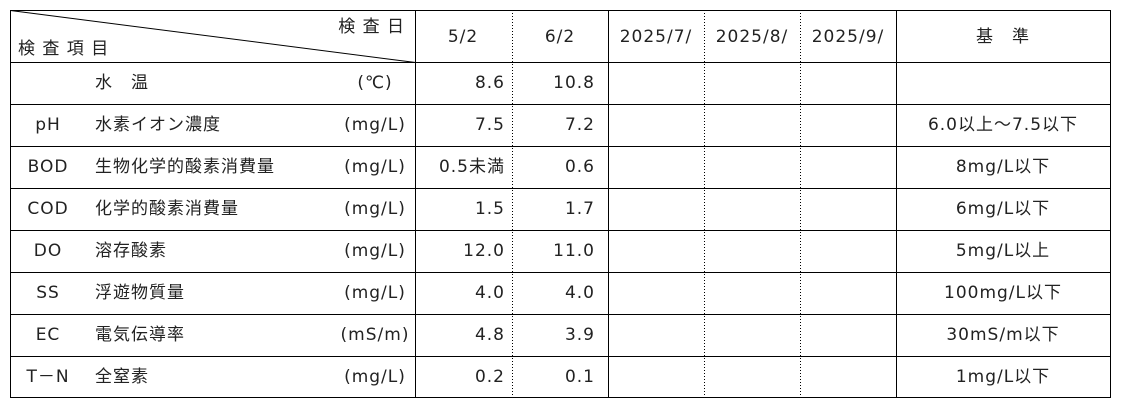 This screenshot has height=412, width=1132. I want to click on measured-value: 0.6, so click(580, 167).